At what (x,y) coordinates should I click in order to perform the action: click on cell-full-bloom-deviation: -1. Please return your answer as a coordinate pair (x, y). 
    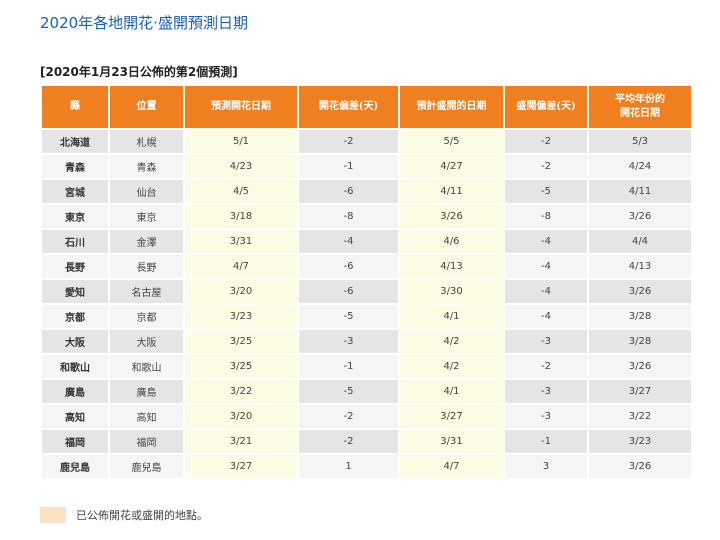
    Looking at the image, I should click on (546, 442).